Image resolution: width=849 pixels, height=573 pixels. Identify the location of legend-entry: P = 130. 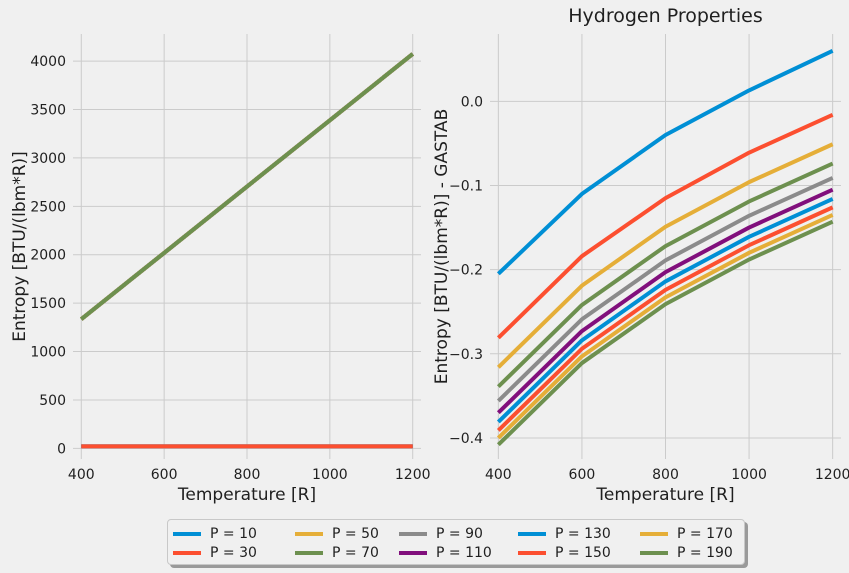
(564, 534).